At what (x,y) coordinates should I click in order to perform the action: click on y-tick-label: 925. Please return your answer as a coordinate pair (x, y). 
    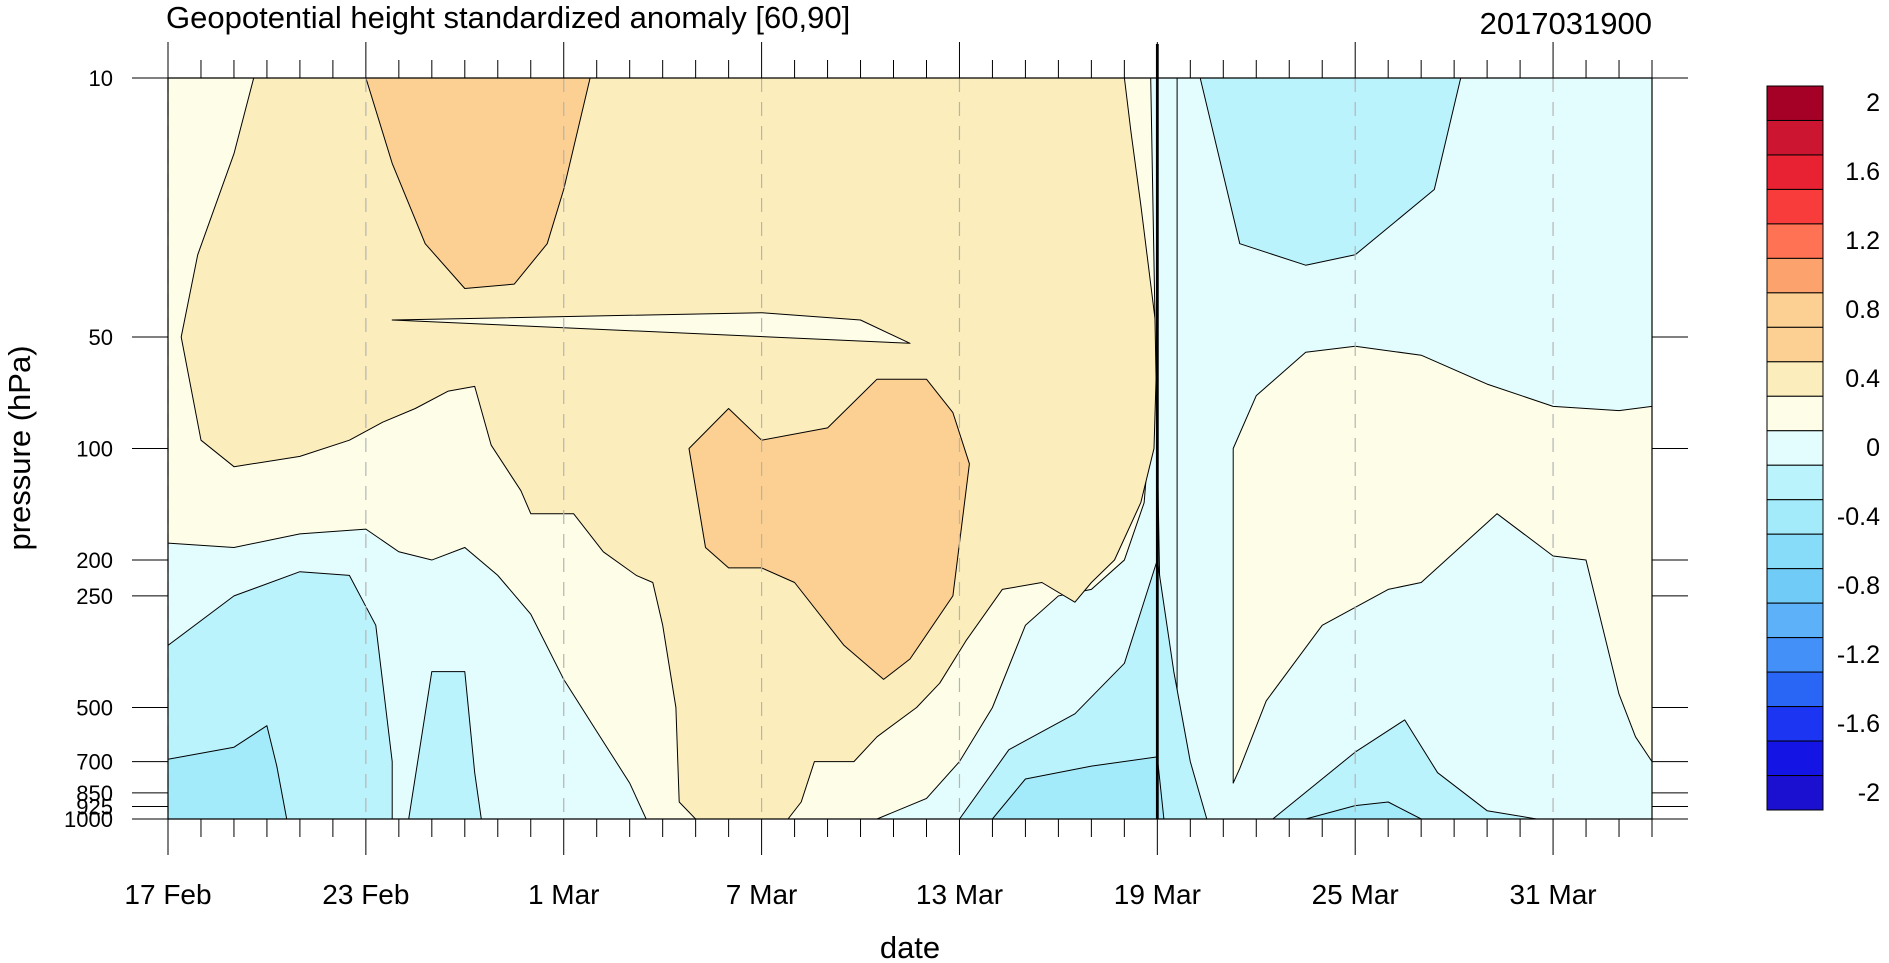
    Looking at the image, I should click on (94, 806).